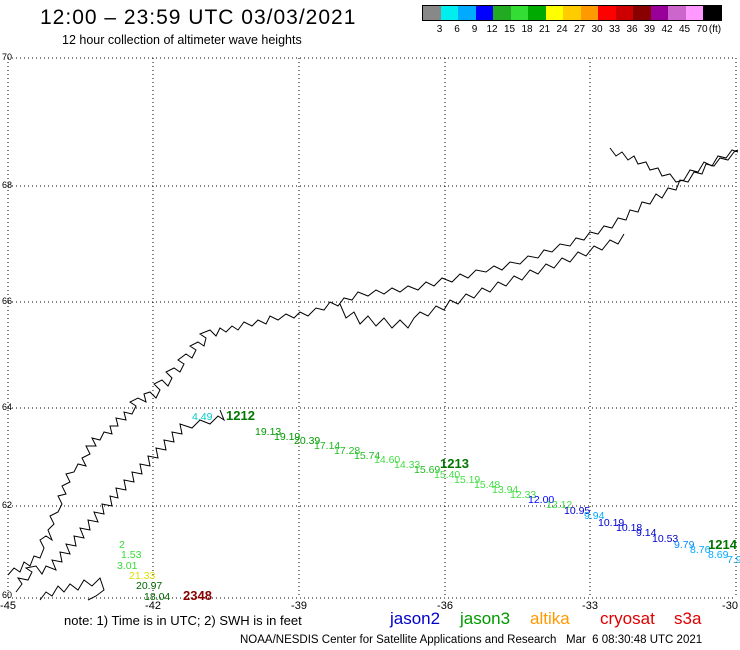  I want to click on legend-label: 6, so click(457, 29).